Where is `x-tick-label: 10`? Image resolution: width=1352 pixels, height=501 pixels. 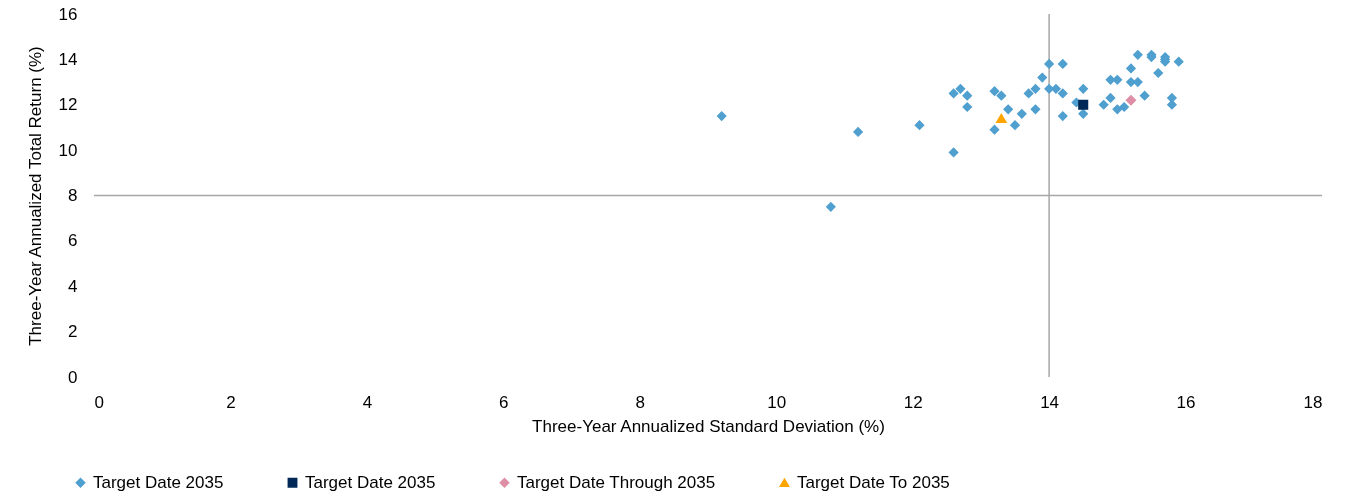 x-tick-label: 10 is located at coordinates (777, 402).